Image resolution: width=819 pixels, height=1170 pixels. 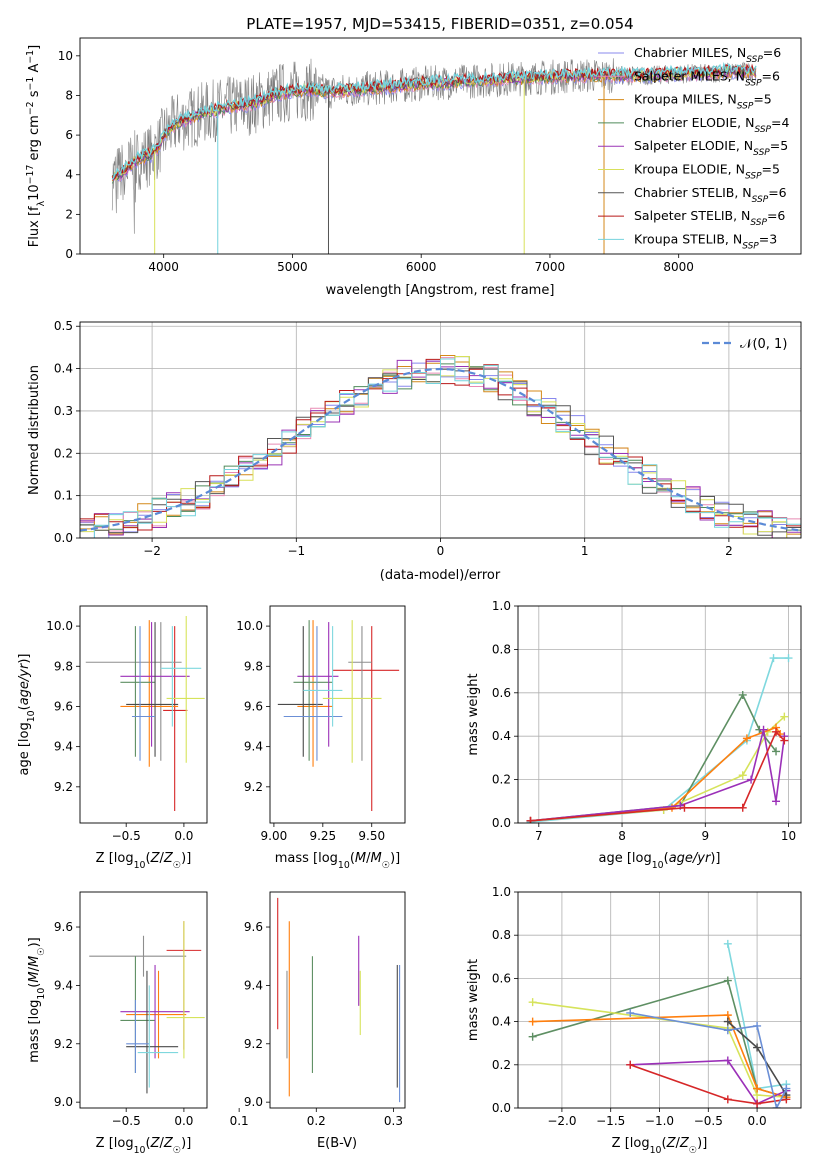 What do you see at coordinates (318, 1021) in the screenshot?
I see `axes-mass_vs_EBV: 0.1 0.2 0.3 9.0 9.2 9.4 9.6 E(B-V)` at bounding box center [318, 1021].